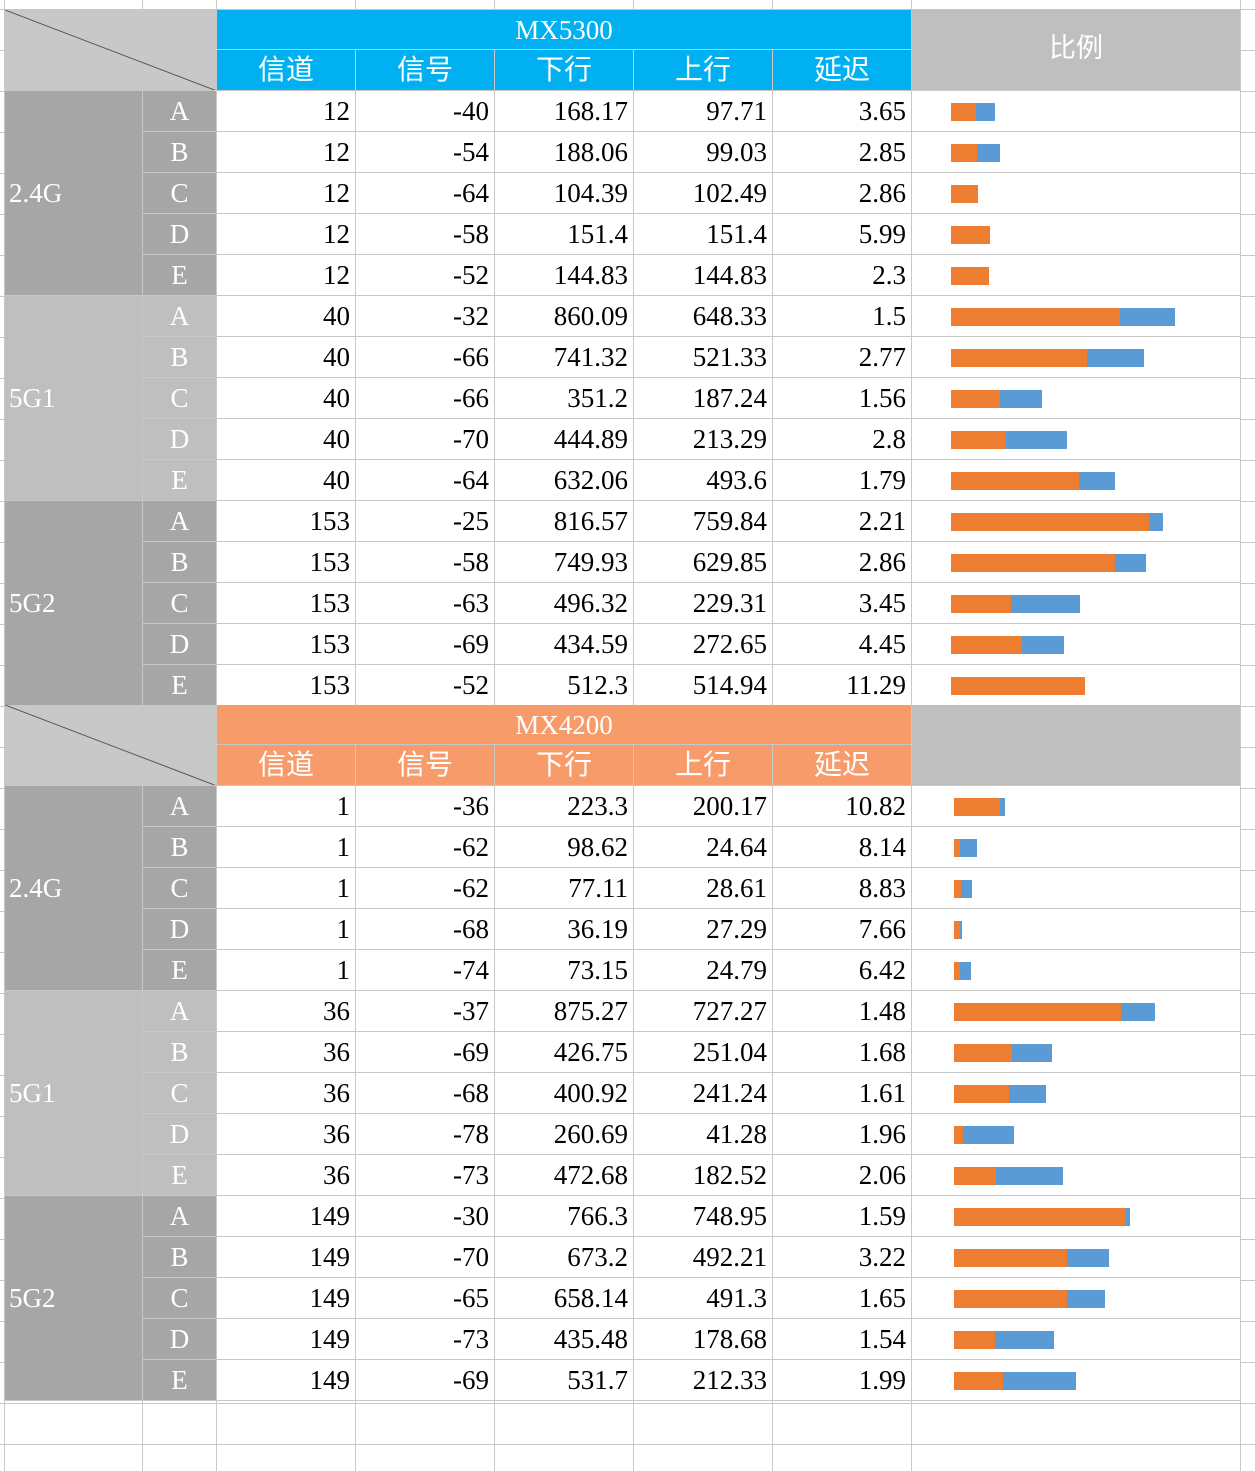 Image resolution: width=1255 pixels, height=1471 pixels. I want to click on cell: 178.68, so click(703, 1339).